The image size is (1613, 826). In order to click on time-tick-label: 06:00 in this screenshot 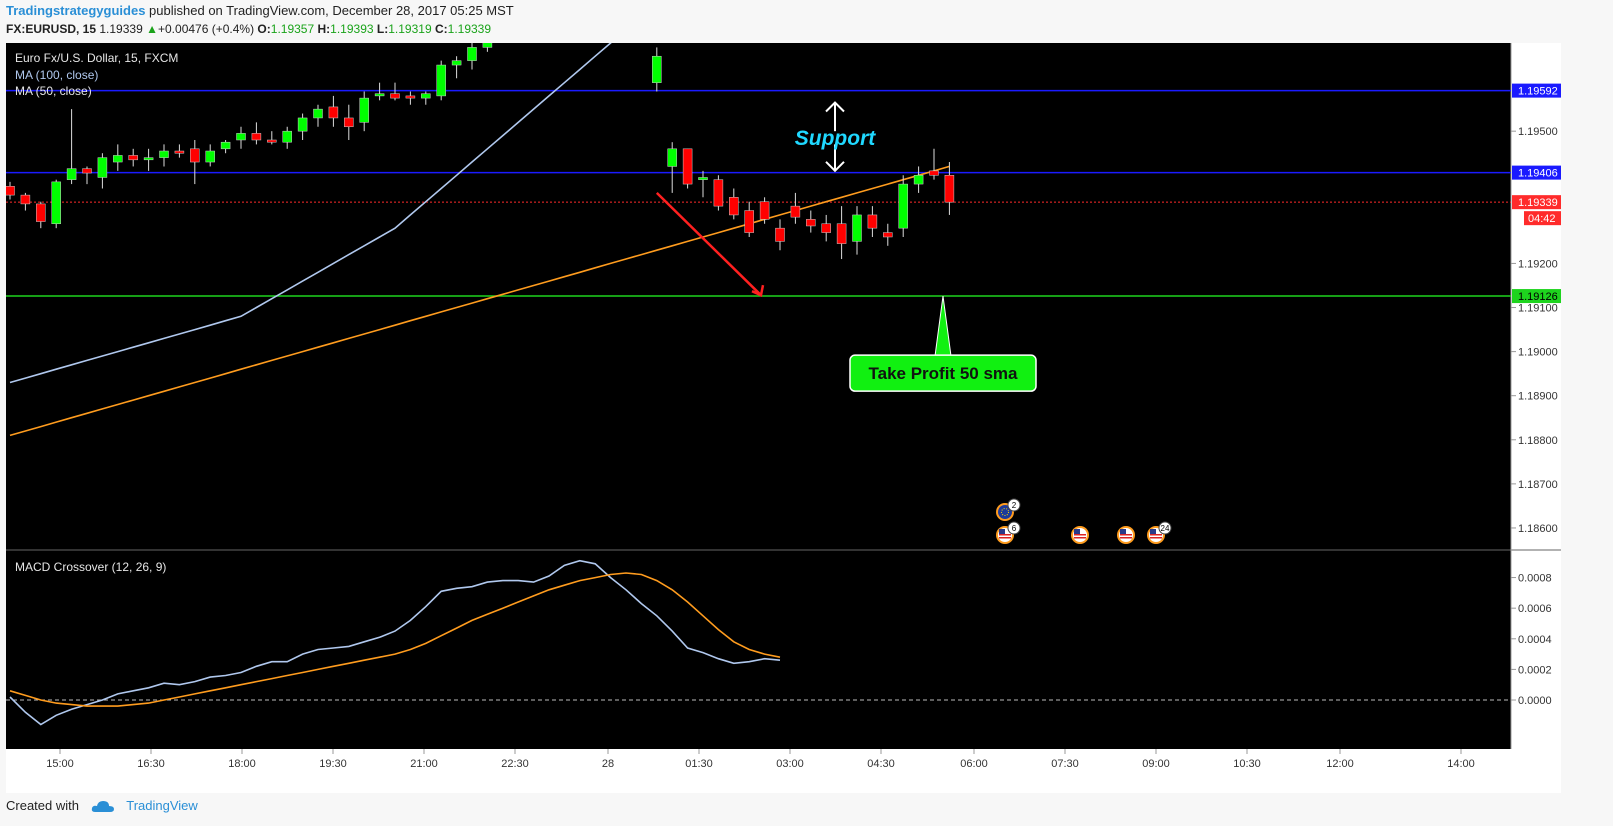, I will do `click(974, 764)`.